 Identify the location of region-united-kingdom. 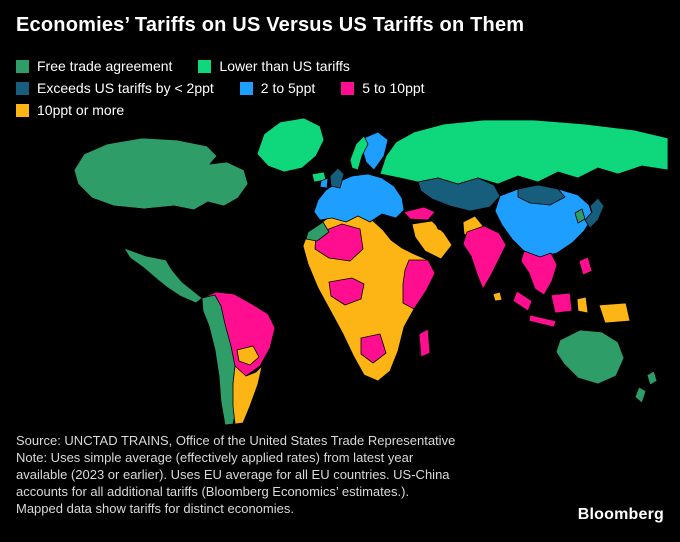
(337, 178).